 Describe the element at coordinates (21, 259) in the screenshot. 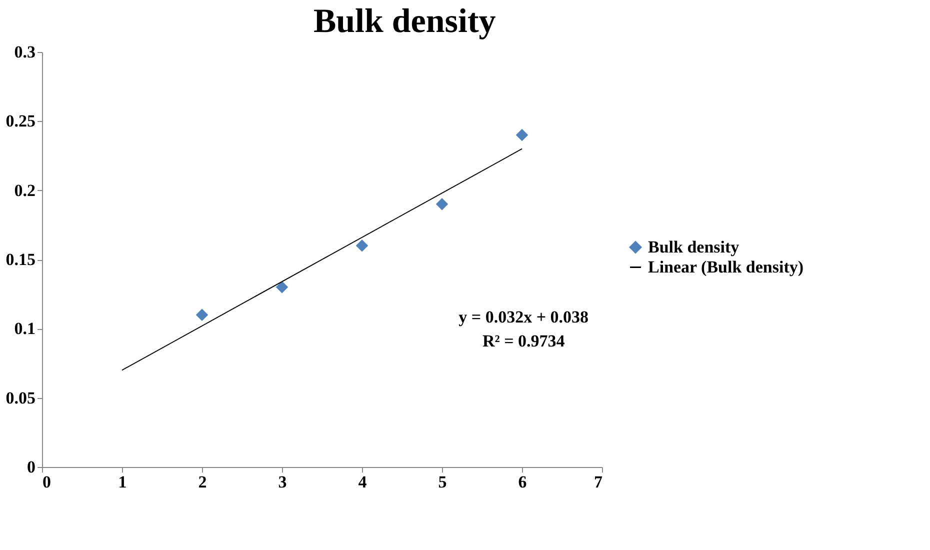

I see `y-tick-label: 0.15` at that location.